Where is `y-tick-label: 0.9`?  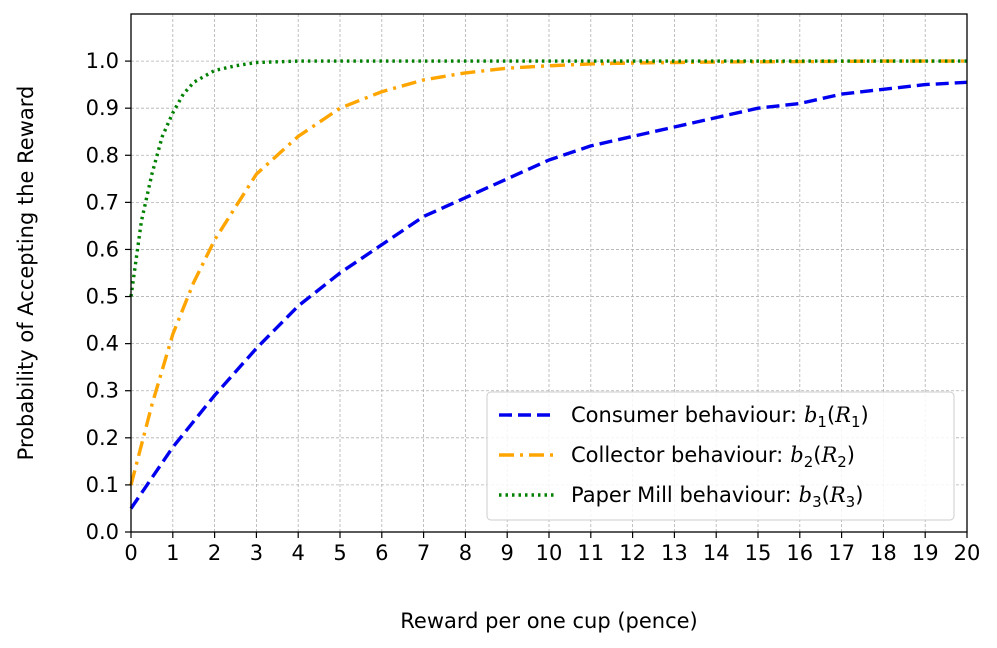 y-tick-label: 0.9 is located at coordinates (102, 108).